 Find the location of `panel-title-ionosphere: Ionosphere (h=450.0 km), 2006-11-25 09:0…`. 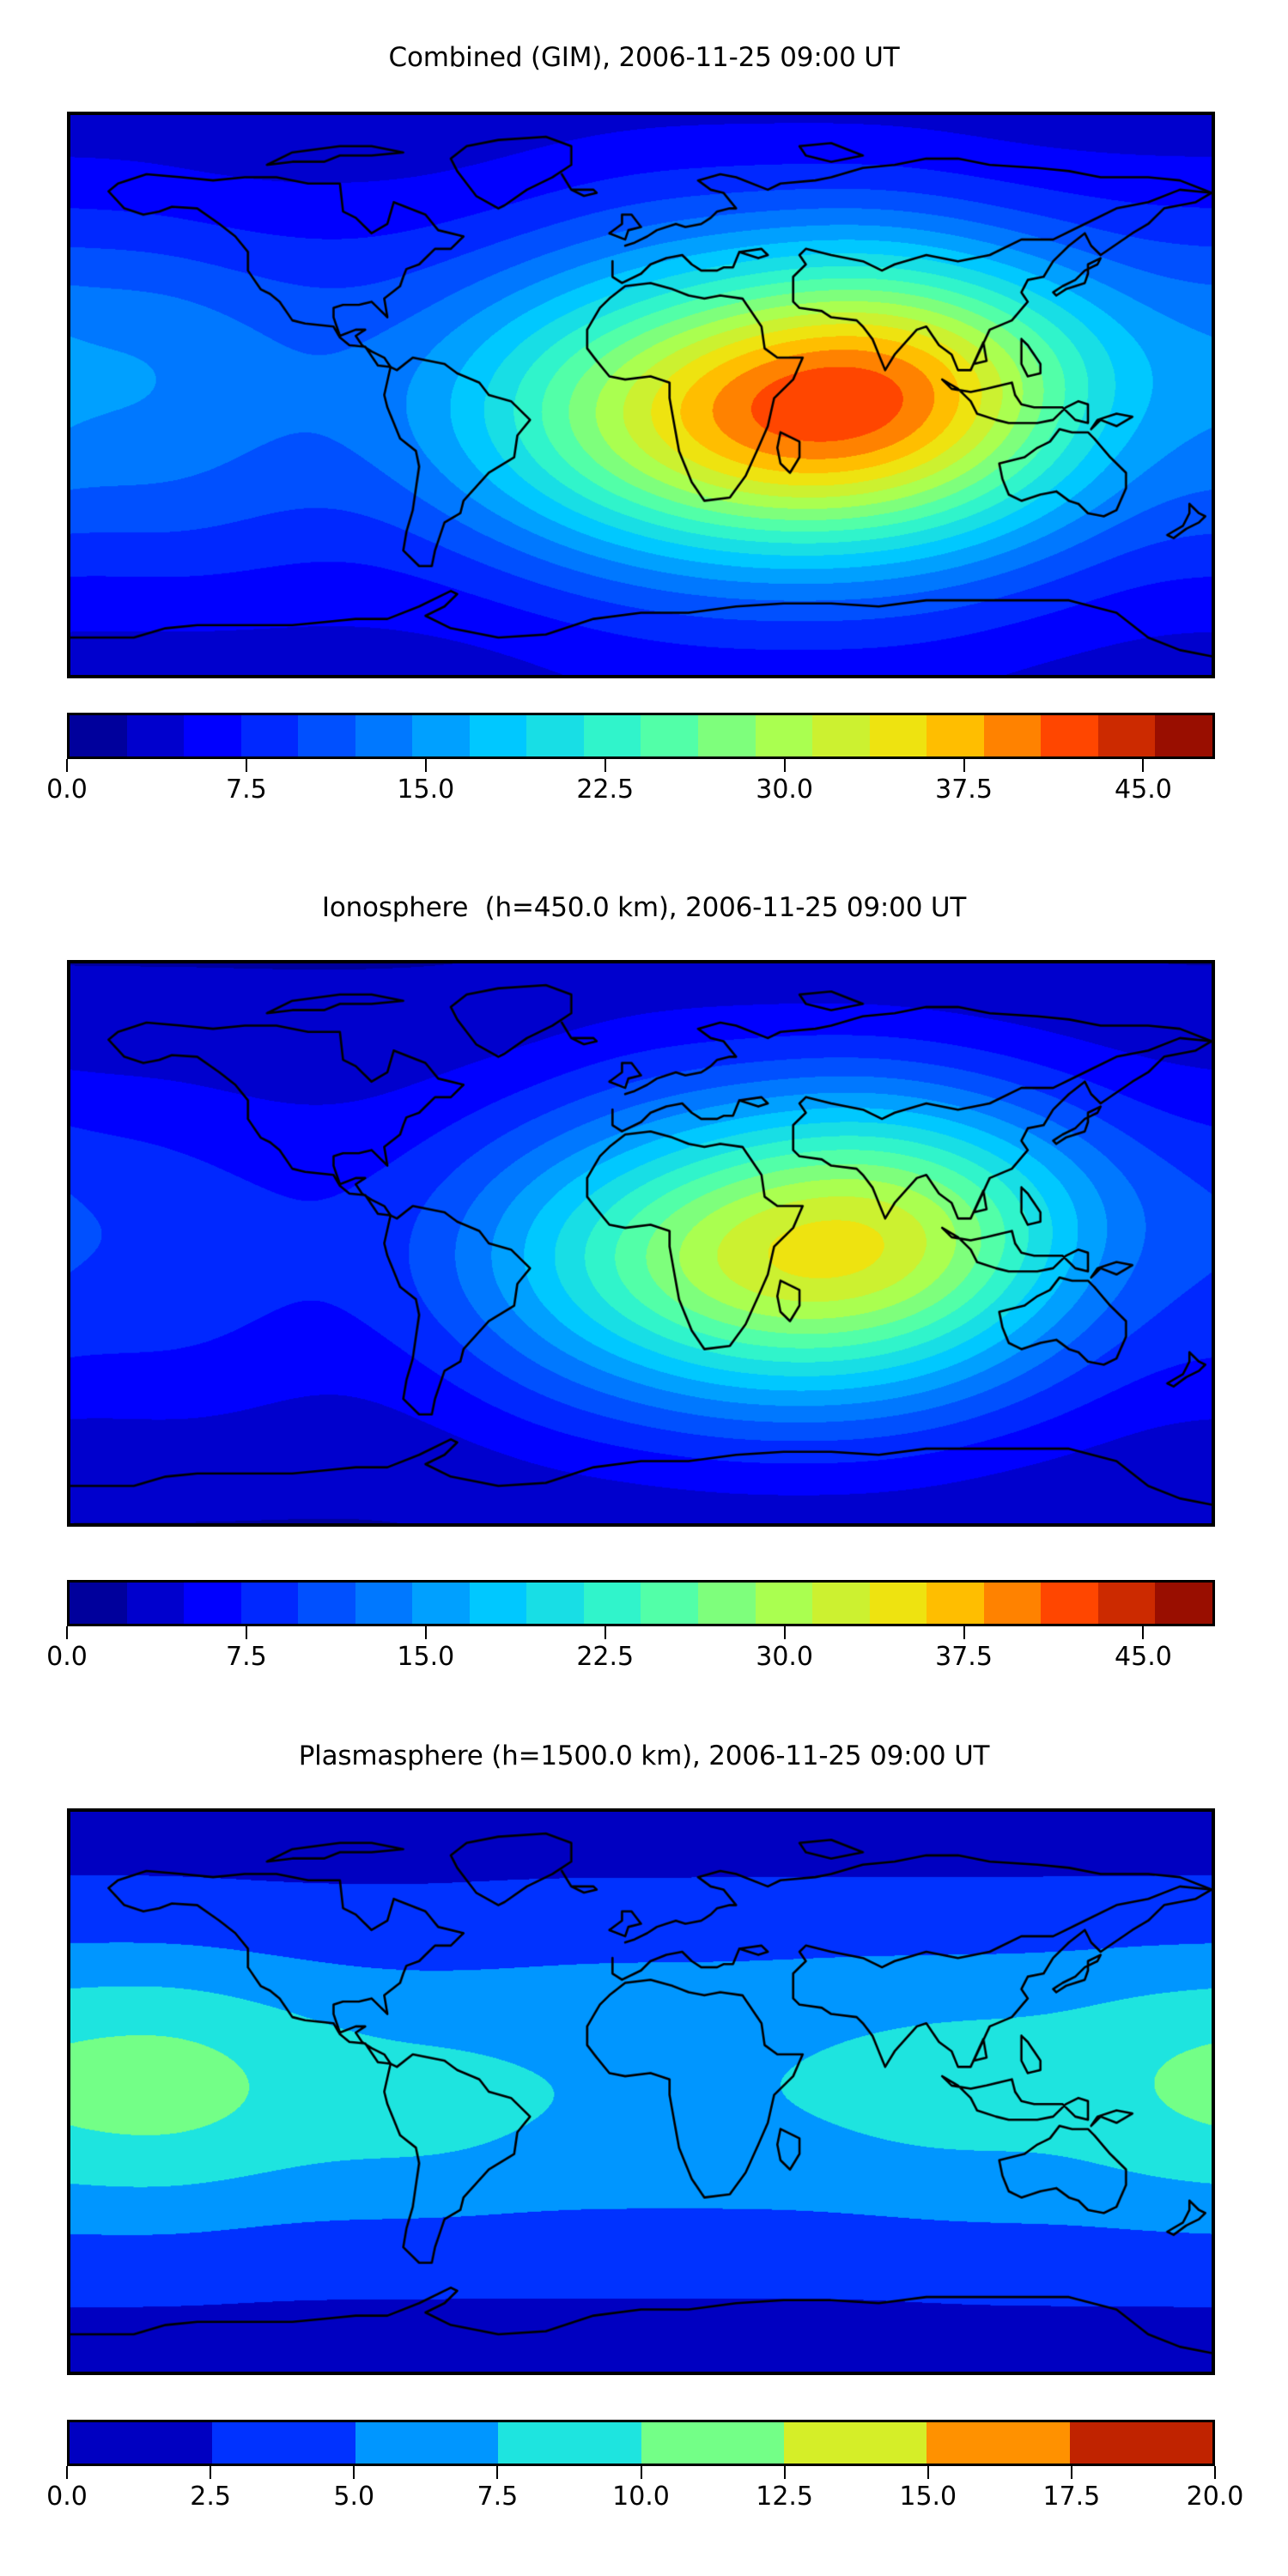

panel-title-ionosphere: Ionosphere (h=450.0 km), 2006-11-25 09:0… is located at coordinates (644, 907).